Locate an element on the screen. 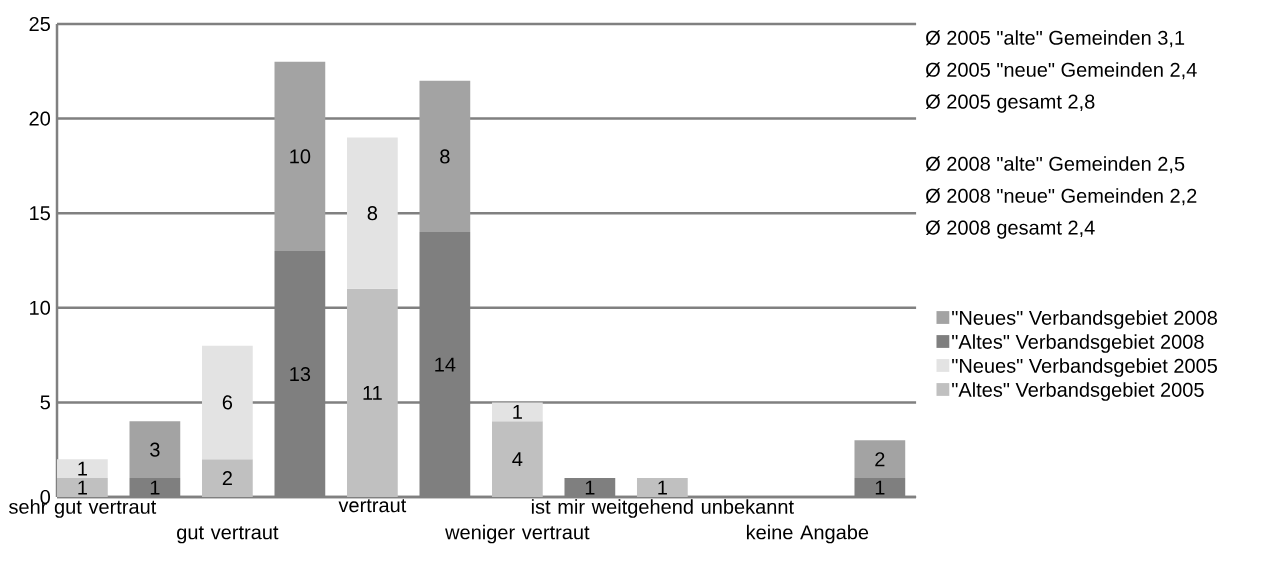 This screenshot has height=572, width=1286. text: Ø 2008 gesamt 2,4 is located at coordinates (1010, 229).